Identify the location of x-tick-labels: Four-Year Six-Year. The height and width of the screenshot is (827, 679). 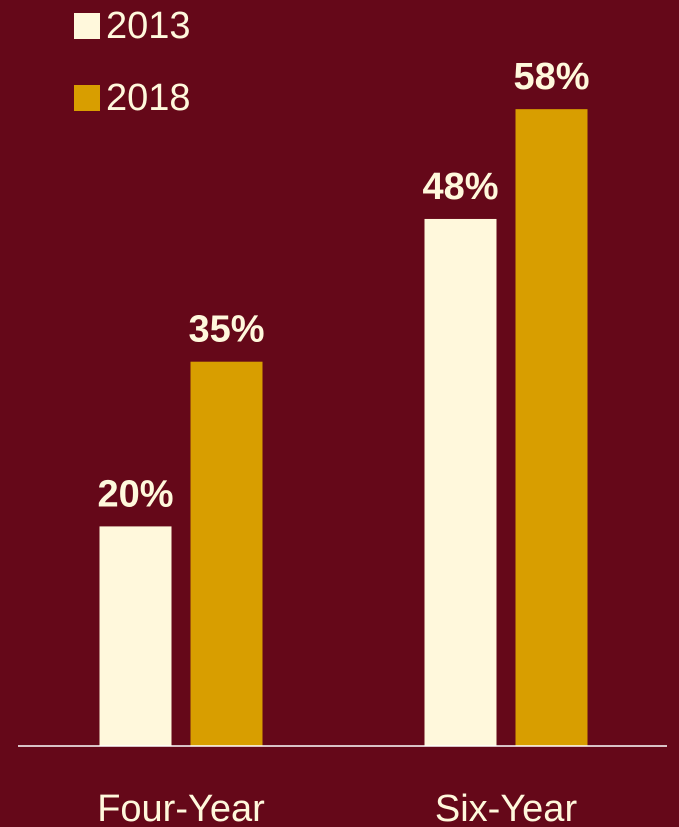
(337, 807).